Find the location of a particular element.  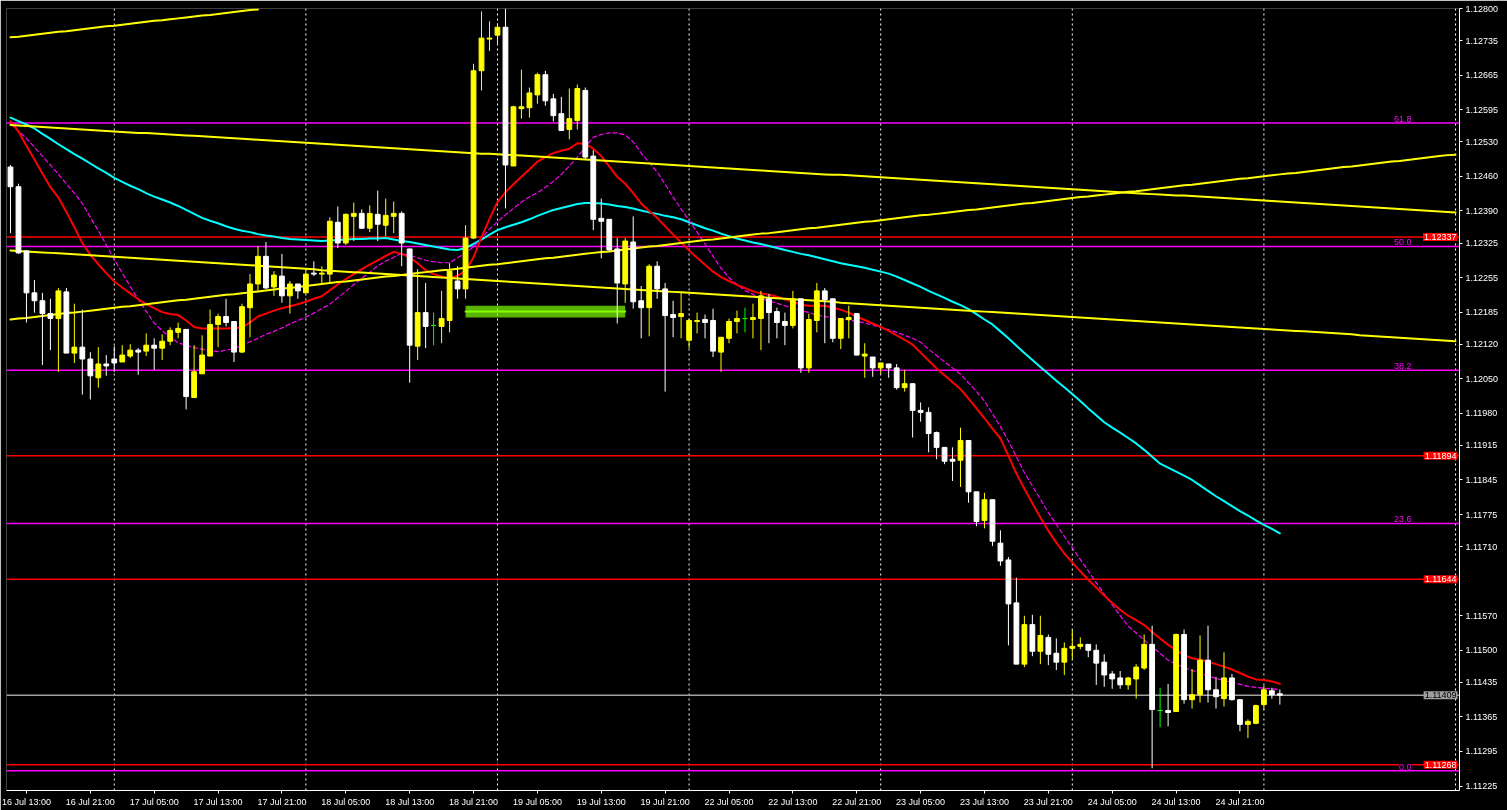

x-tick-label: 19 Jul 05:00 is located at coordinates (537, 801).